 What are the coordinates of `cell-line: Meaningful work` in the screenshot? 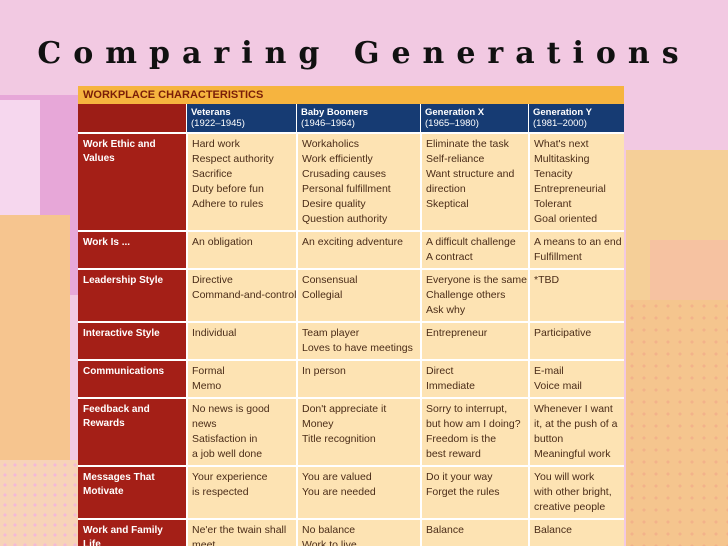 It's located at (572, 454).